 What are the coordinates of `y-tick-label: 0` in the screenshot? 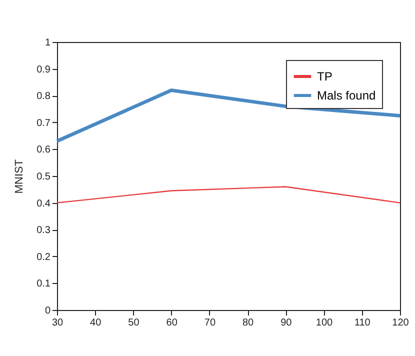 It's located at (47, 311).